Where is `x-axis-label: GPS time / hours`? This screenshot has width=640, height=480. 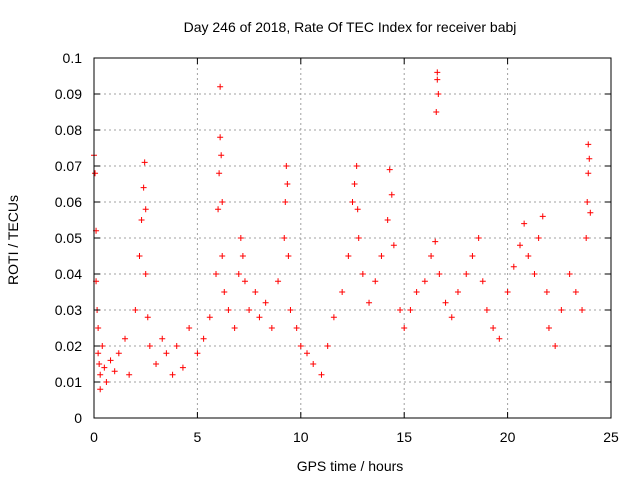
x-axis-label: GPS time / hours is located at coordinates (350, 466).